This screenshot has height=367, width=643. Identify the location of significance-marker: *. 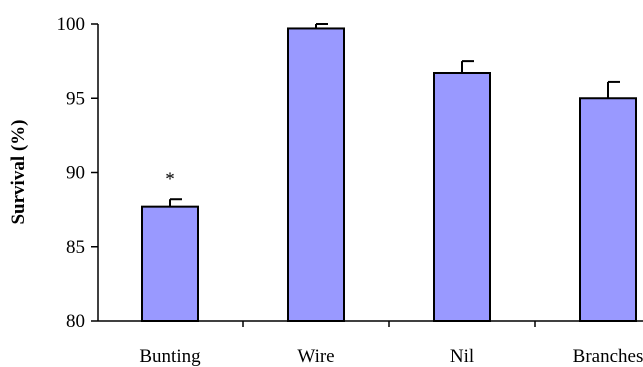
(170, 179).